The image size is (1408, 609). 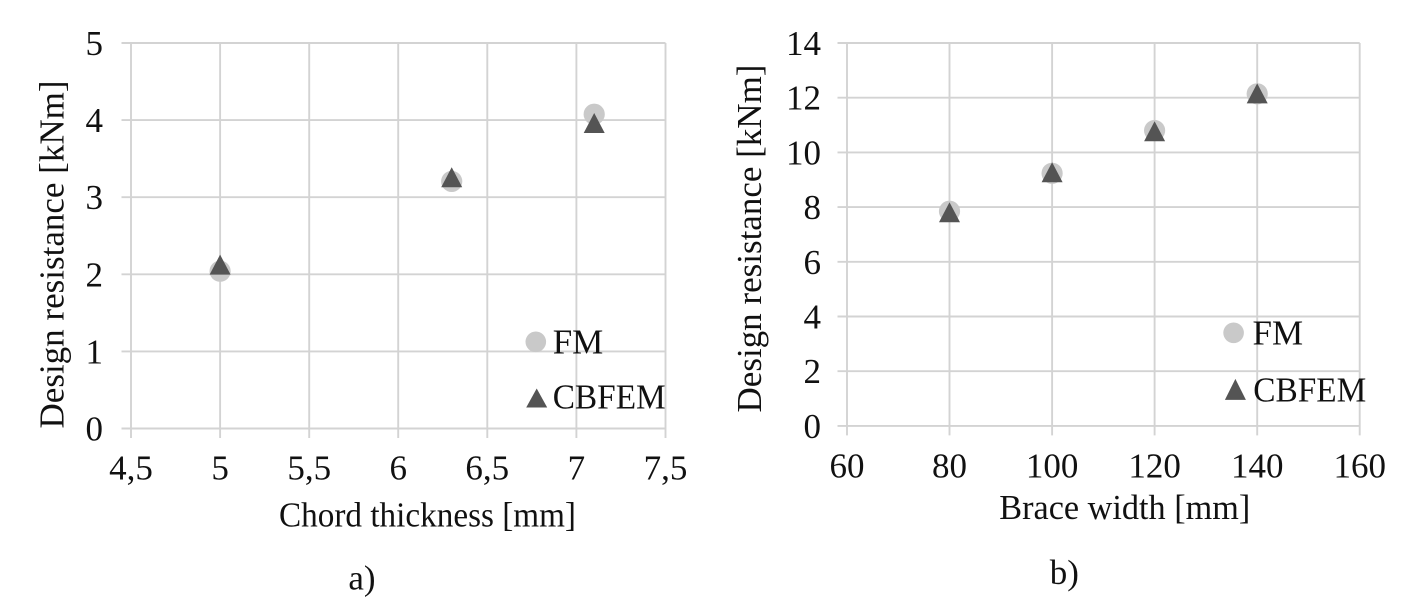 What do you see at coordinates (361, 578) in the screenshot?
I see `svg-text: a)` at bounding box center [361, 578].